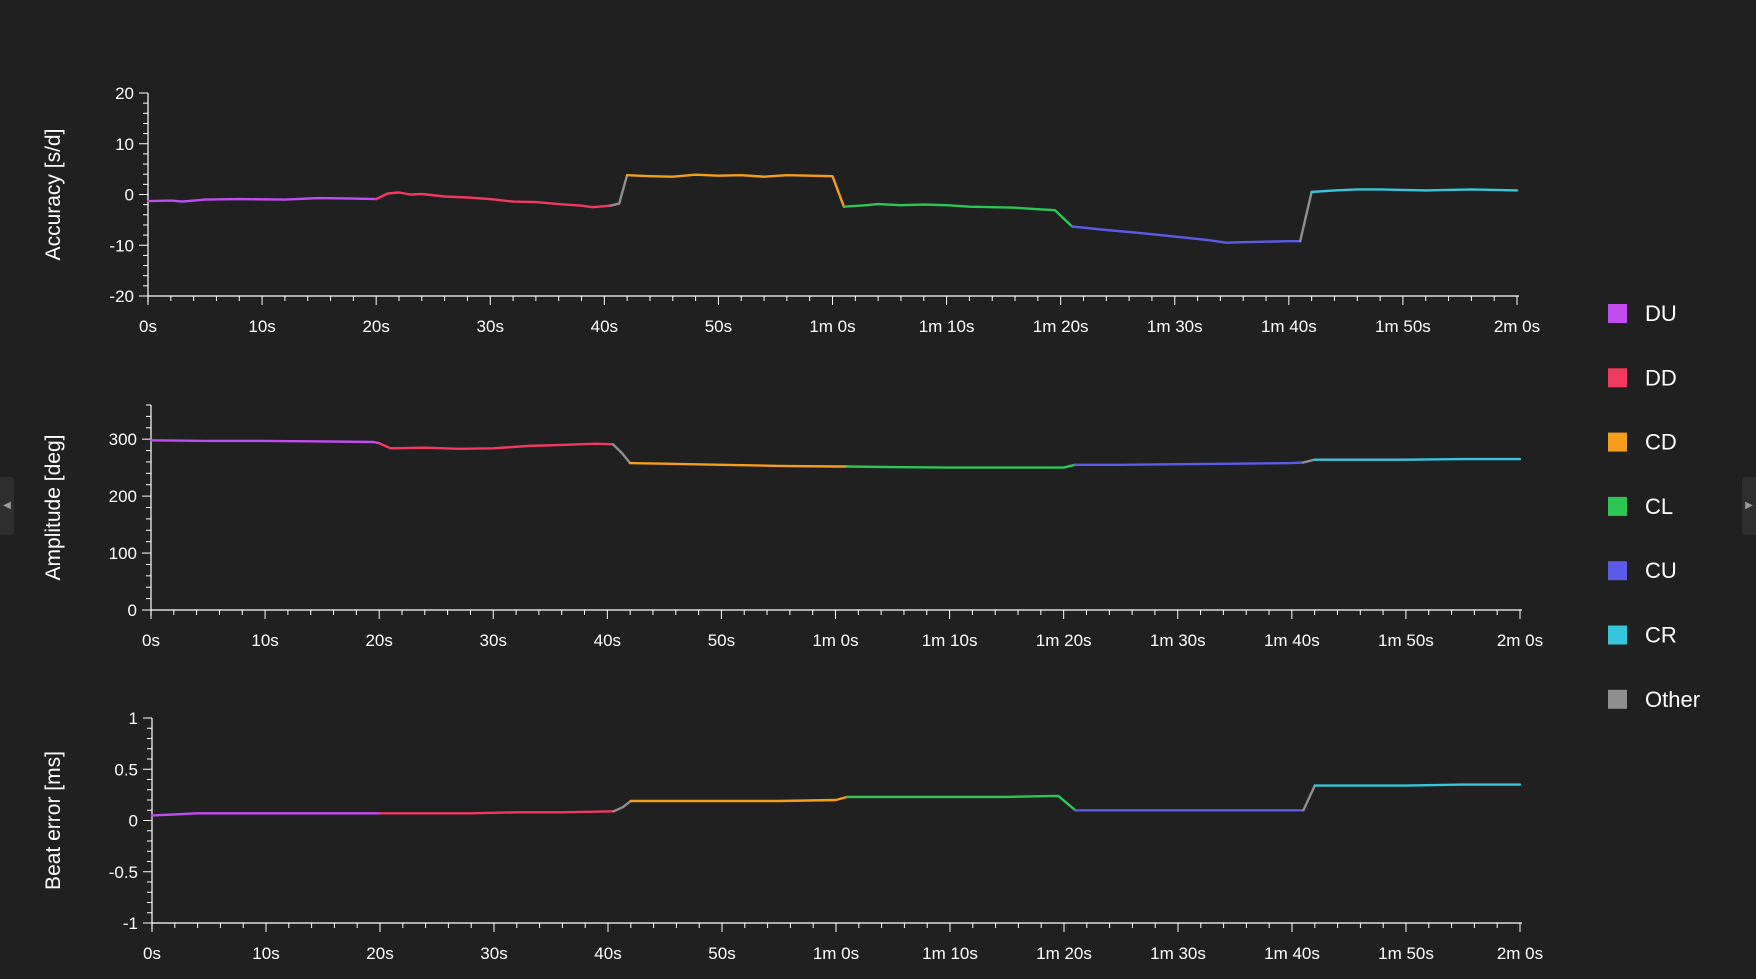  What do you see at coordinates (133, 718) in the screenshot?
I see `y-tick-label: 1` at bounding box center [133, 718].